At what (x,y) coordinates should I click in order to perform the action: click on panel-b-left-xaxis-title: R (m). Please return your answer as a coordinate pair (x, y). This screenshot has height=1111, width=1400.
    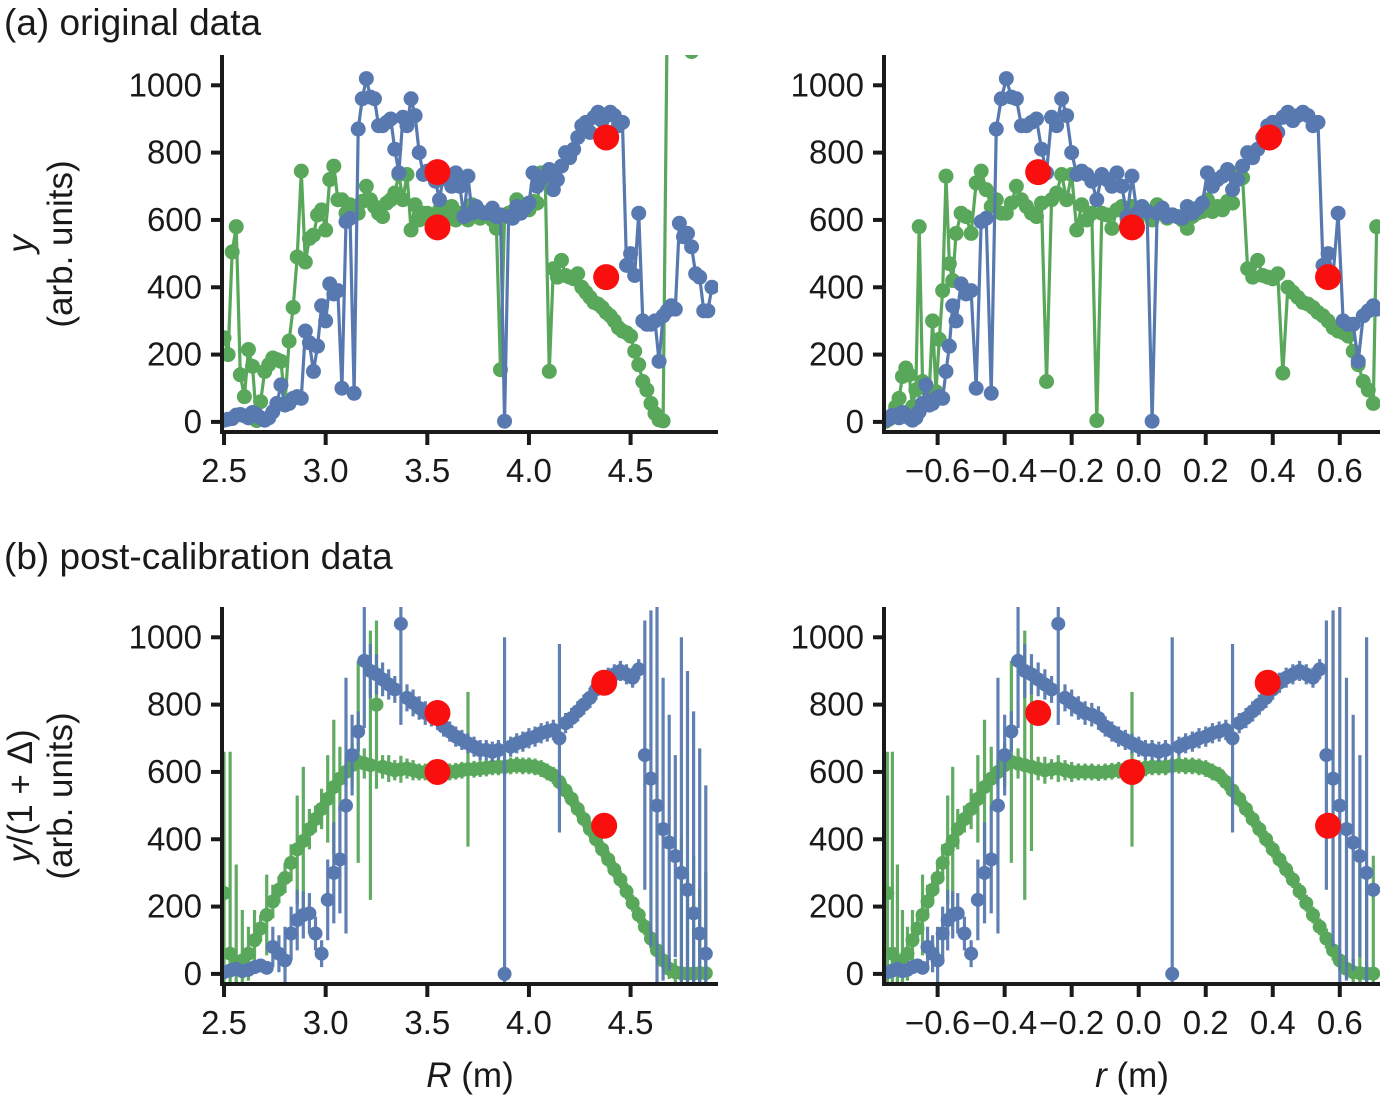
    Looking at the image, I should click on (469, 1075).